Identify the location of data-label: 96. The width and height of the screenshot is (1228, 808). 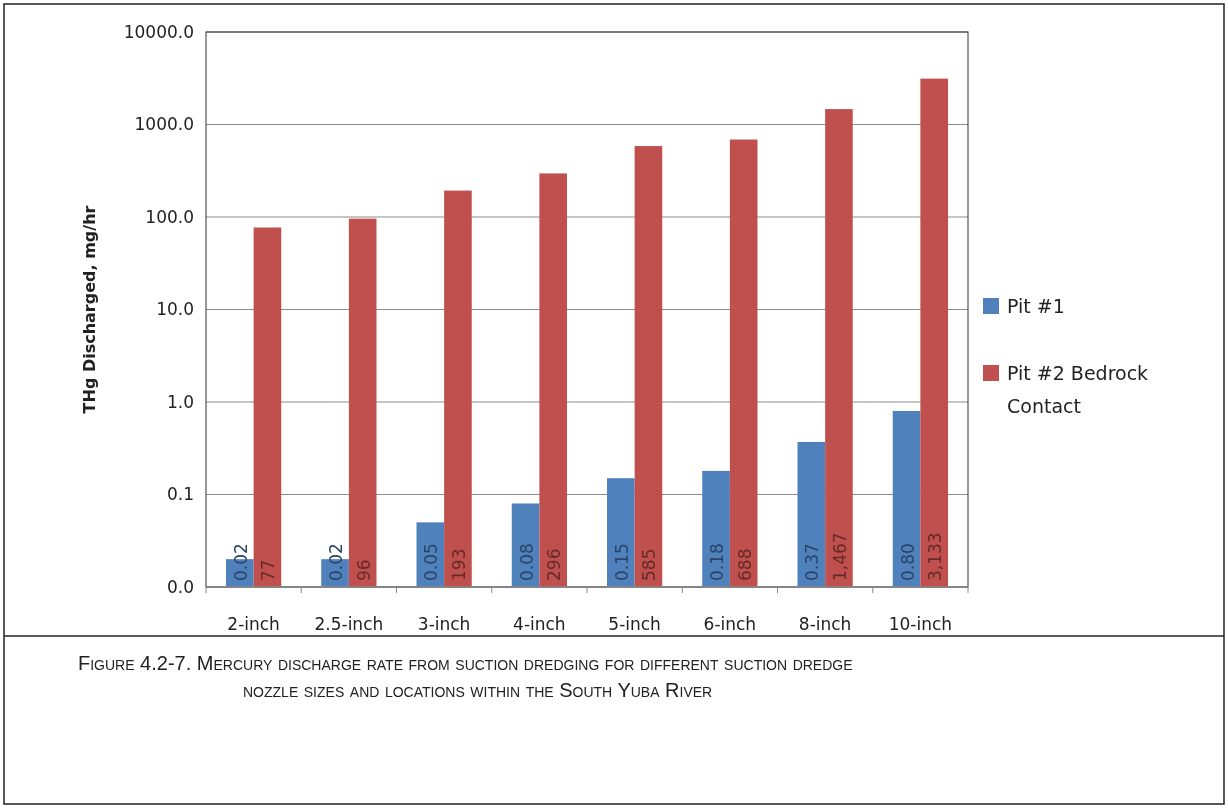
(363, 570).